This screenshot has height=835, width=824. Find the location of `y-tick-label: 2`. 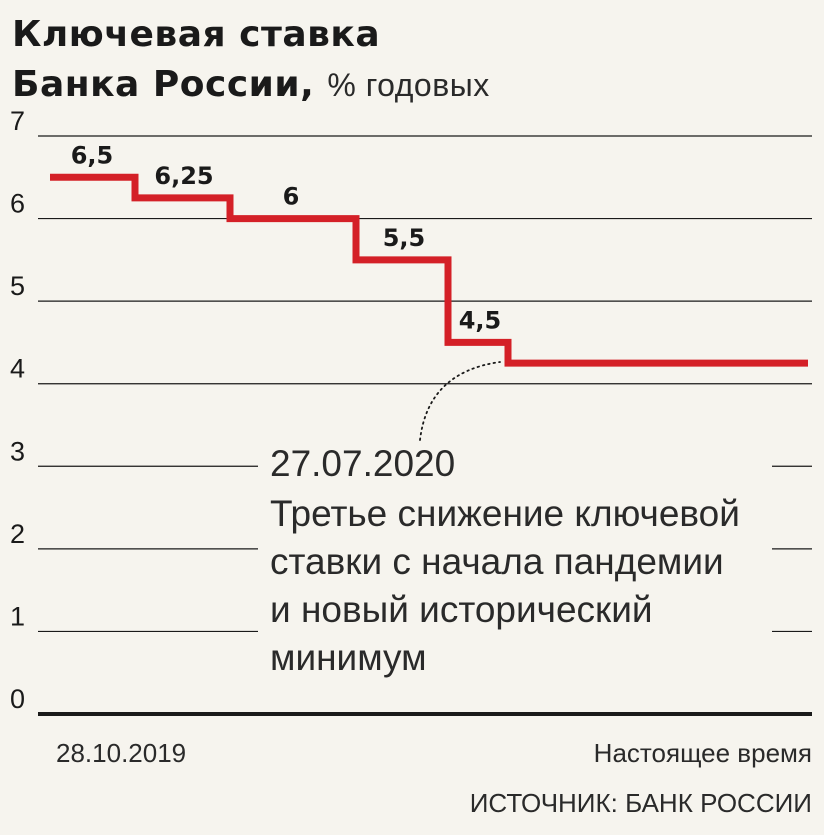

y-tick-label: 2 is located at coordinates (17, 534).